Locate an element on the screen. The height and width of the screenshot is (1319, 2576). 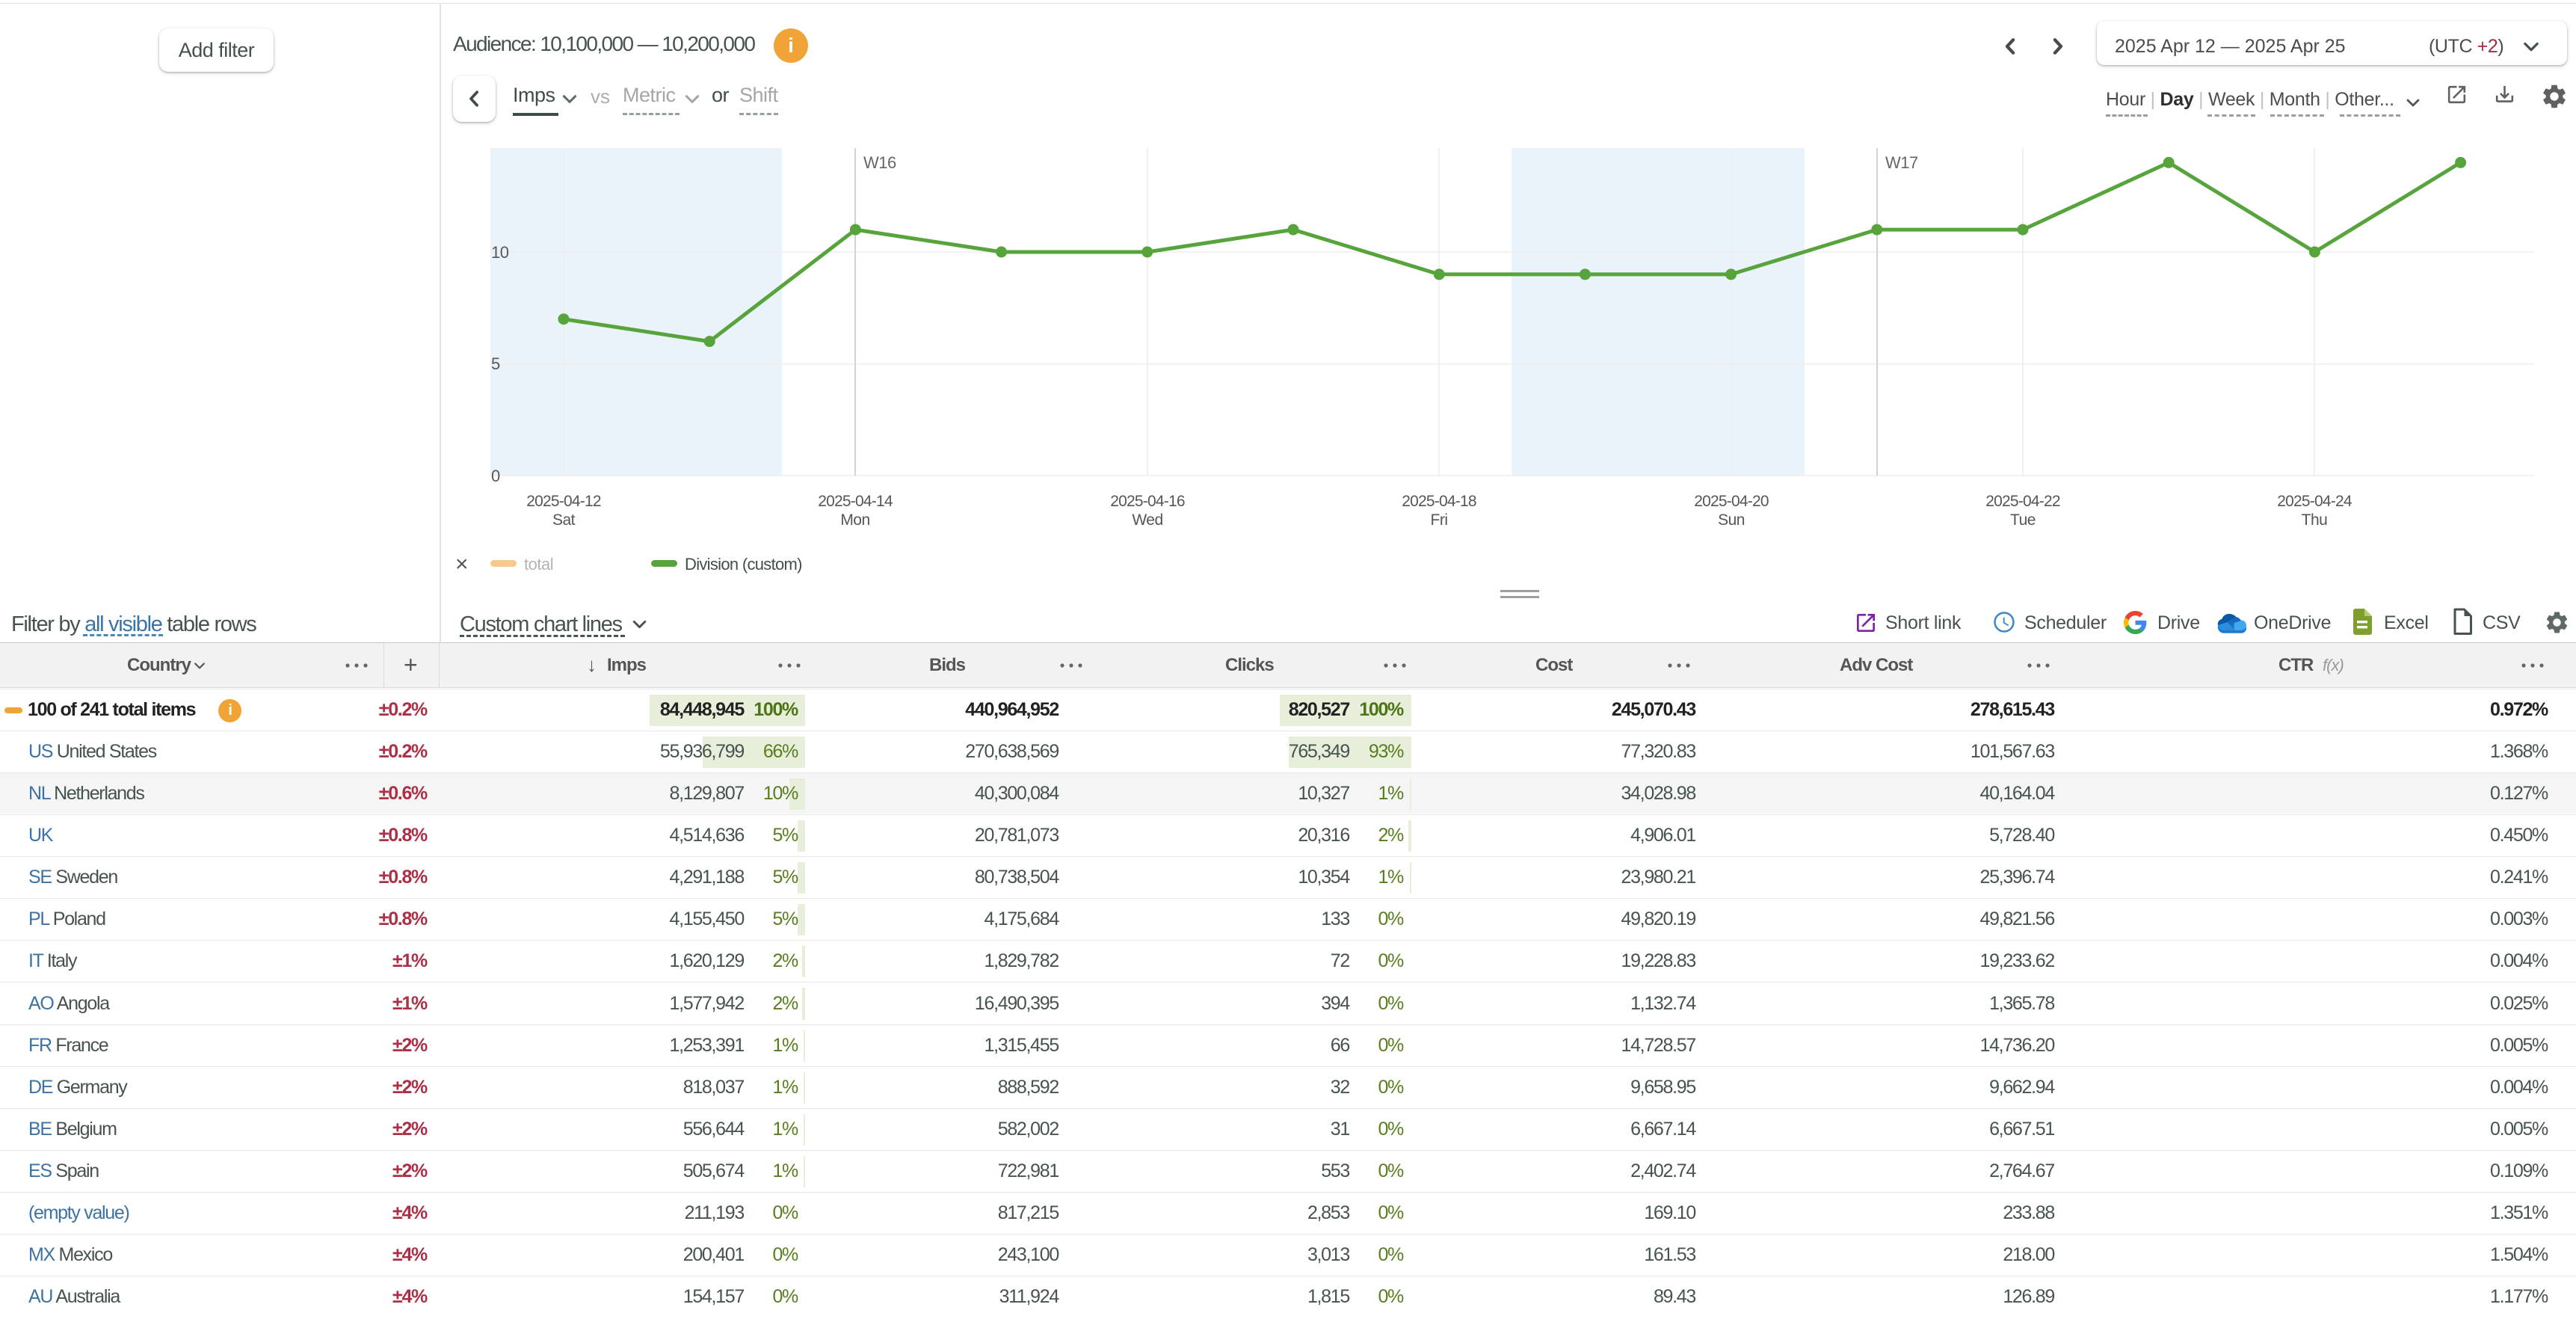
svg-text: Tue is located at coordinates (2023, 520).